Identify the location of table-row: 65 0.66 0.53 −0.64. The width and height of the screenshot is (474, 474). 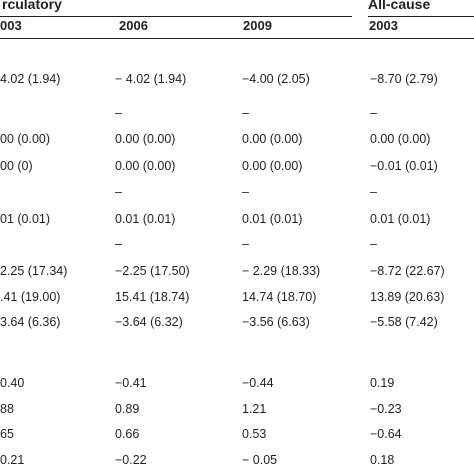
(237, 437).